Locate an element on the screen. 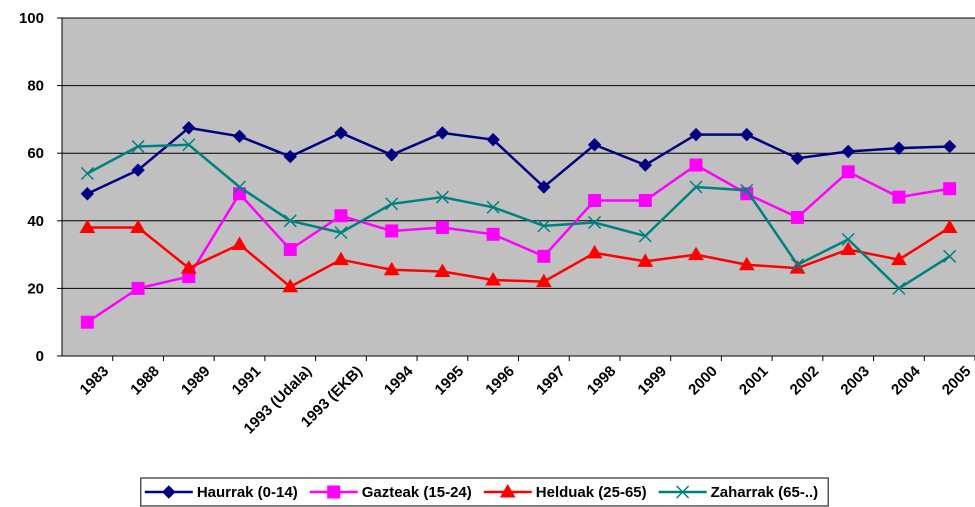 The width and height of the screenshot is (975, 507). x-tick-label: 1988 is located at coordinates (145, 381).